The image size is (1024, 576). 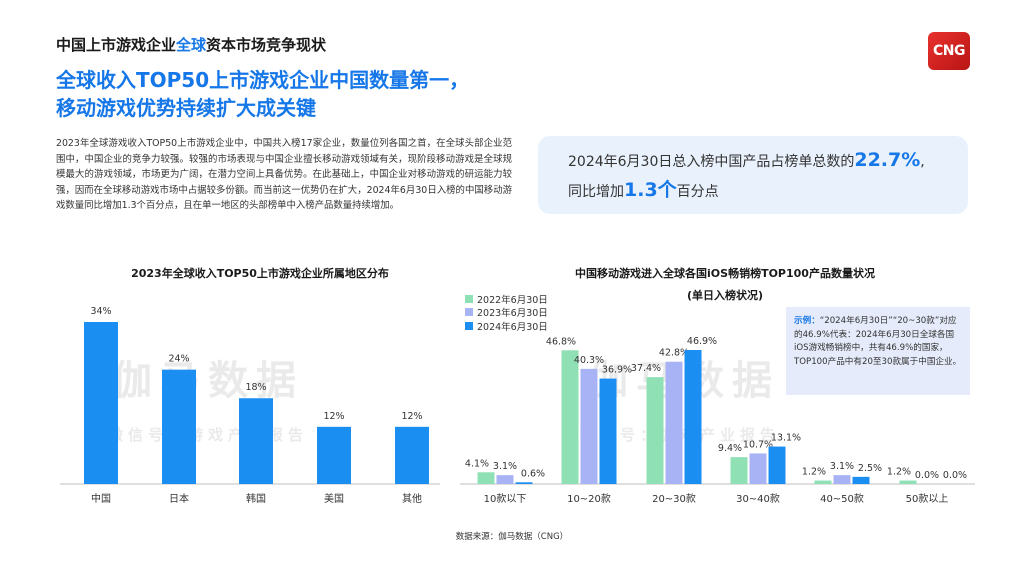 I want to click on chart1-category-3: 美国, so click(x=334, y=498).